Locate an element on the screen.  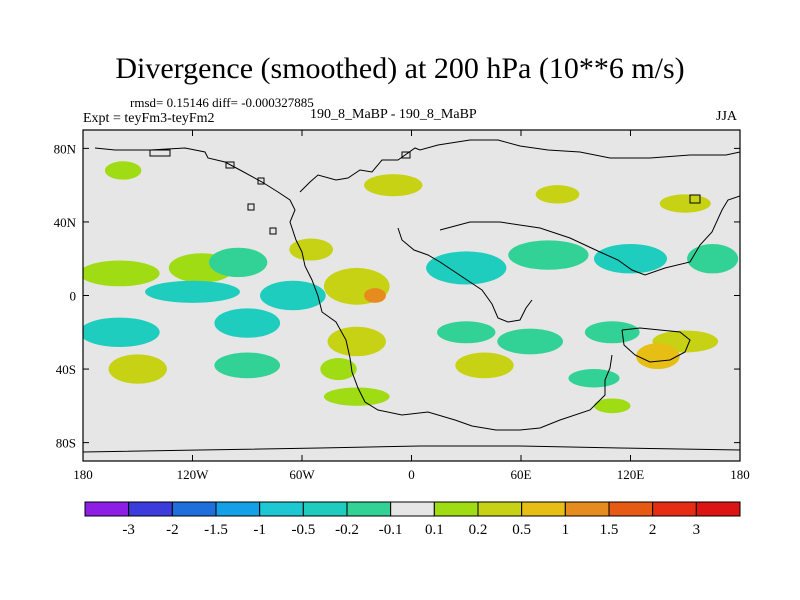
x-tick-label: 60E is located at coordinates (521, 474).